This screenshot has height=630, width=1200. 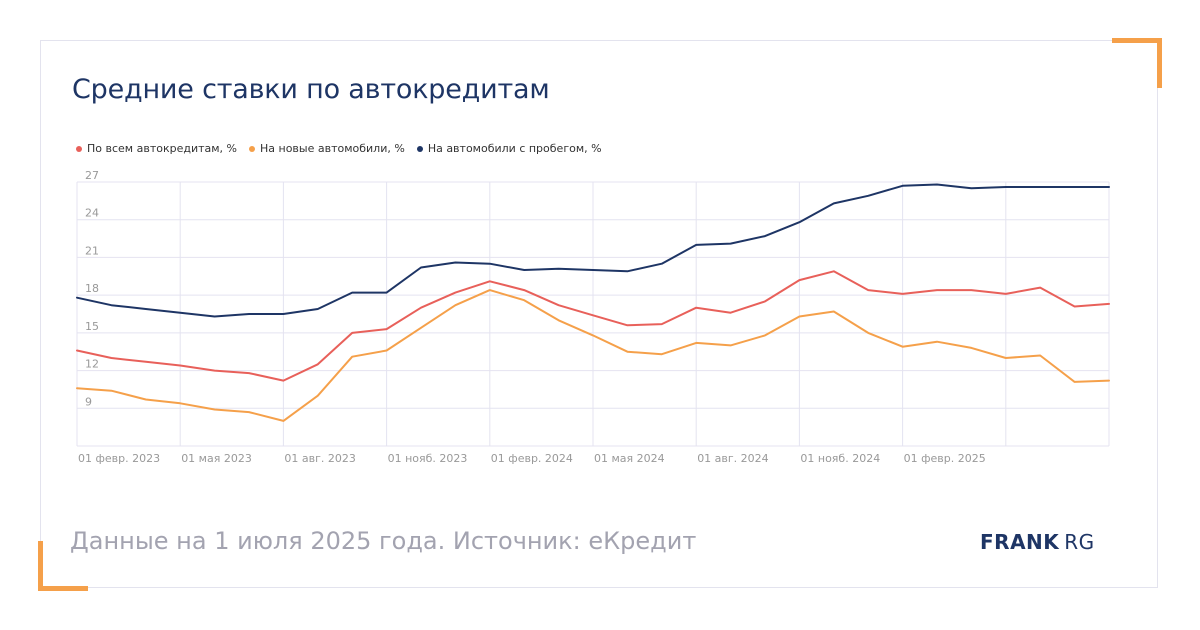 I want to click on y-tick-label-12: 12, so click(x=92, y=364).